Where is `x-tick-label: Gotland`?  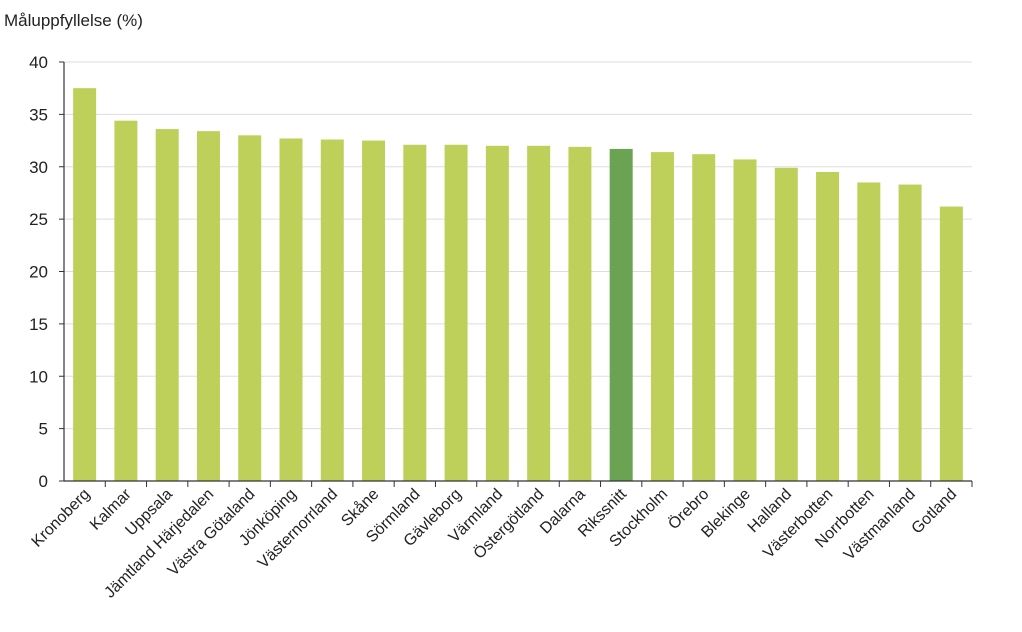
x-tick-label: Gotland is located at coordinates (935, 512).